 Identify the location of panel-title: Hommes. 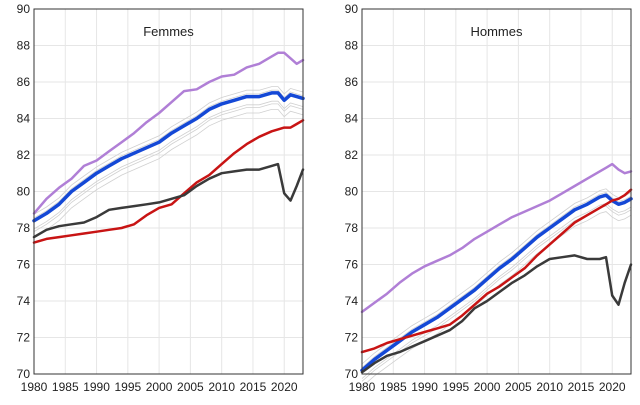
(496, 31).